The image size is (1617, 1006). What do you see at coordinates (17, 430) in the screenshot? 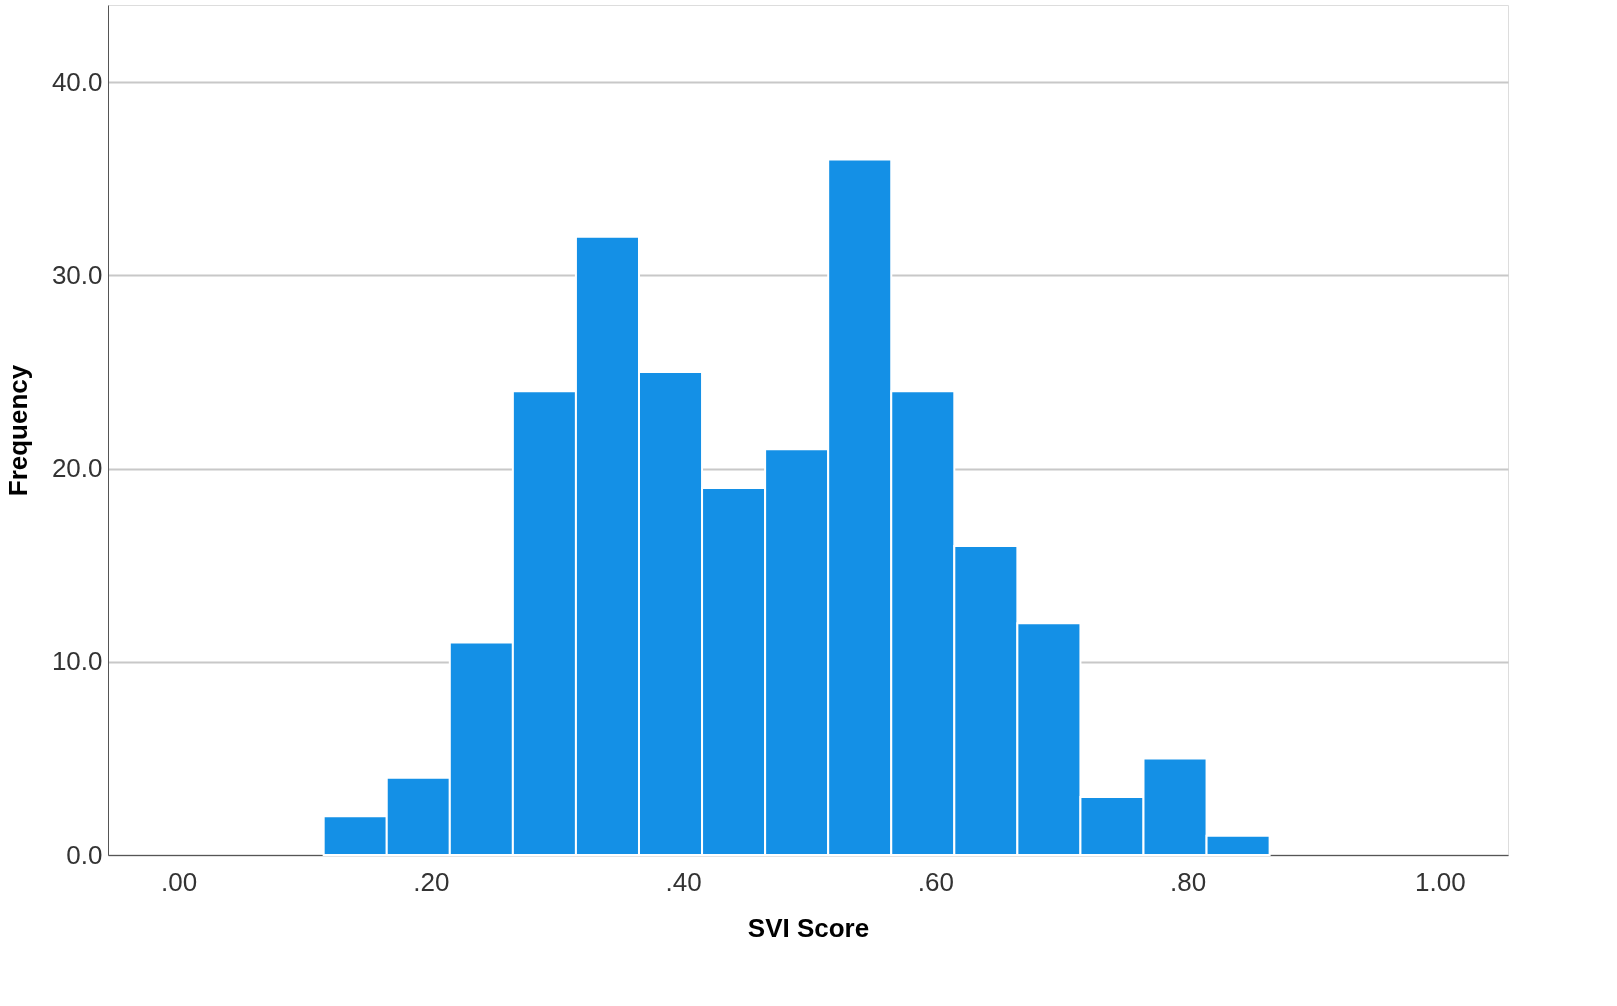
I see `y-axis-title: Frequency` at bounding box center [17, 430].